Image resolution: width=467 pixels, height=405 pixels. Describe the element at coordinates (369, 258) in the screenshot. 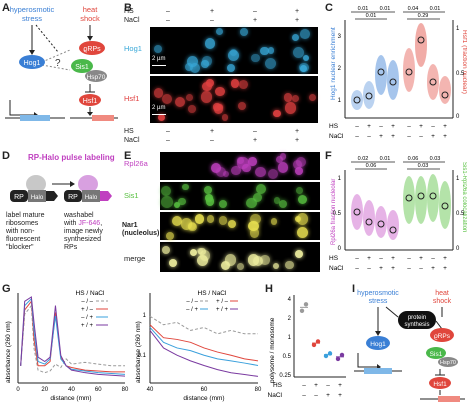

I see `f-hs-1: +` at that location.